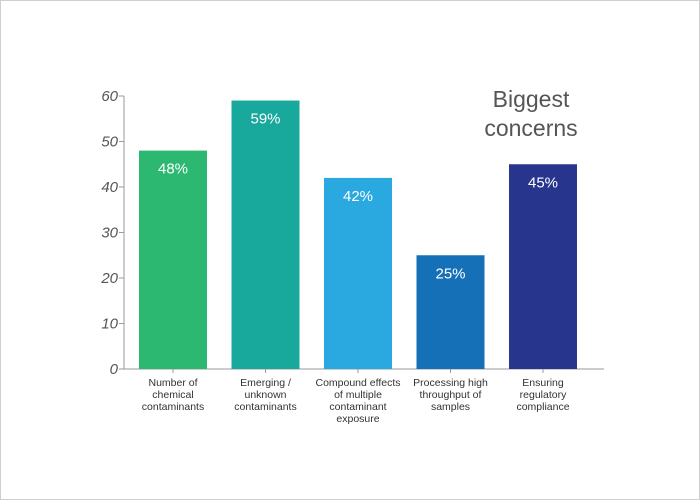 The image size is (700, 504). Describe the element at coordinates (530, 113) in the screenshot. I see `chart-title: Biggest concerns` at that location.